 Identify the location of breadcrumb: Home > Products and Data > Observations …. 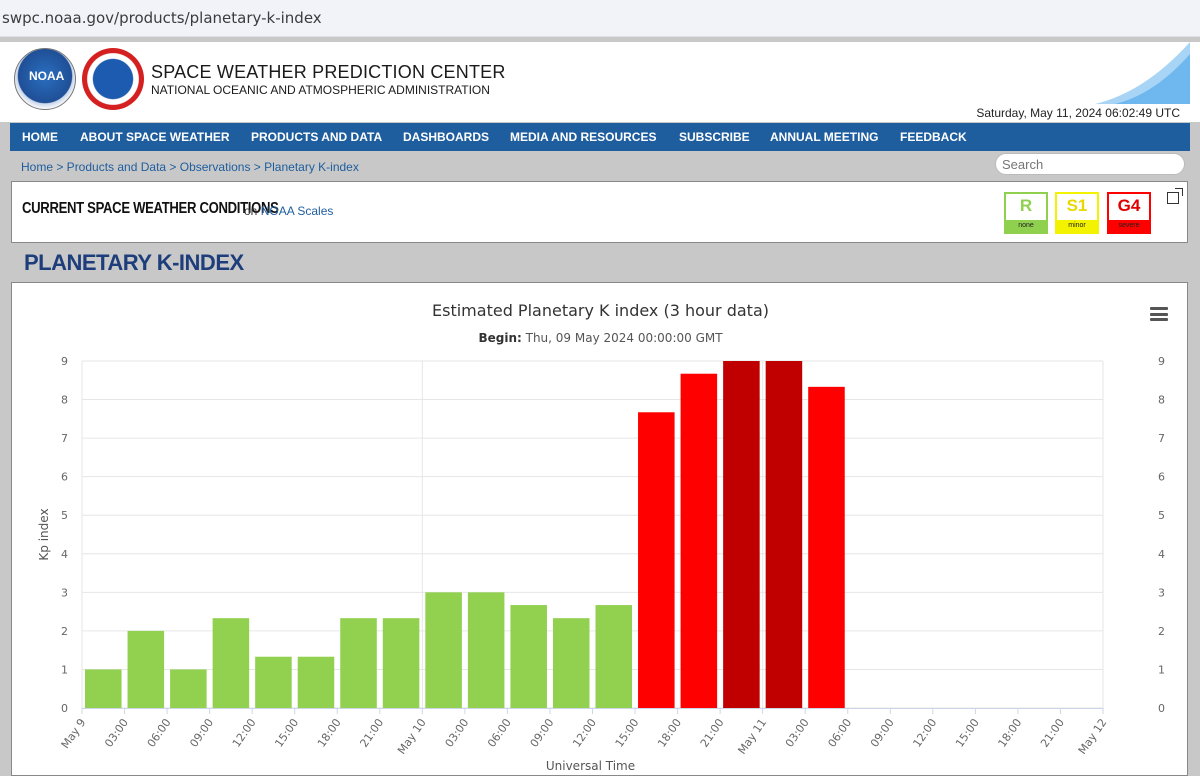
(190, 167).